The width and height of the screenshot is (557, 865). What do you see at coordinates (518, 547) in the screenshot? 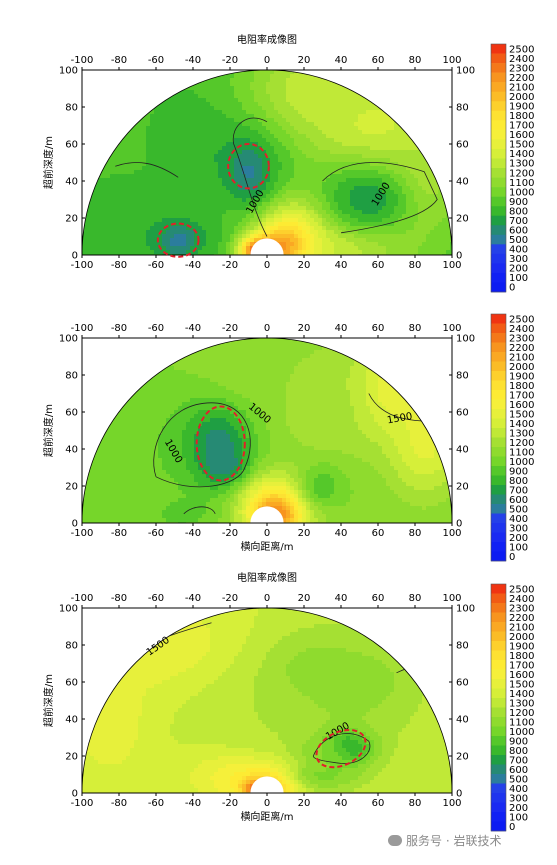
I see `colorbar-label: 100` at bounding box center [518, 547].